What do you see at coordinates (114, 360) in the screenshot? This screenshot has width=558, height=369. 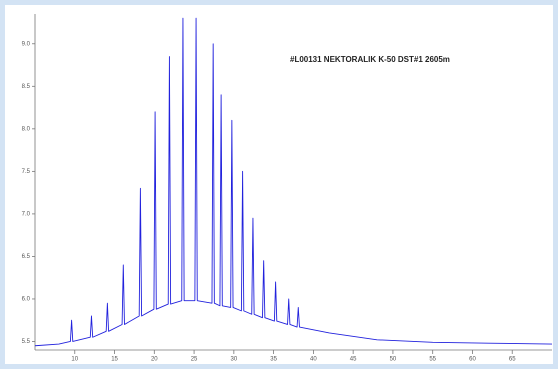 I see `x-tick-label: 15` at bounding box center [114, 360].